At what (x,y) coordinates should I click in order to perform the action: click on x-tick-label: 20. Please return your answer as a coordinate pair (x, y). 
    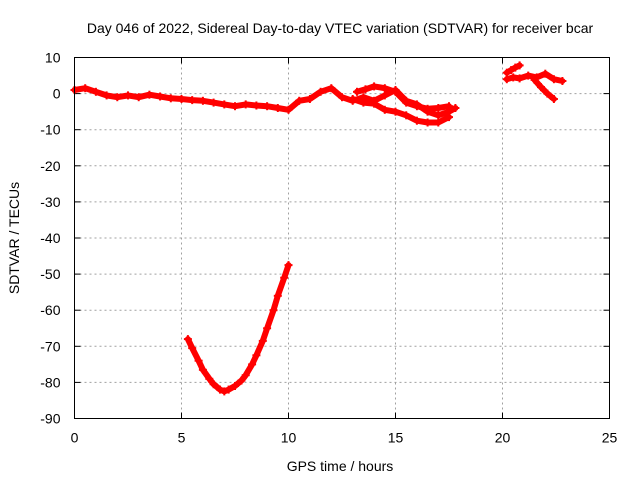
    Looking at the image, I should click on (503, 438).